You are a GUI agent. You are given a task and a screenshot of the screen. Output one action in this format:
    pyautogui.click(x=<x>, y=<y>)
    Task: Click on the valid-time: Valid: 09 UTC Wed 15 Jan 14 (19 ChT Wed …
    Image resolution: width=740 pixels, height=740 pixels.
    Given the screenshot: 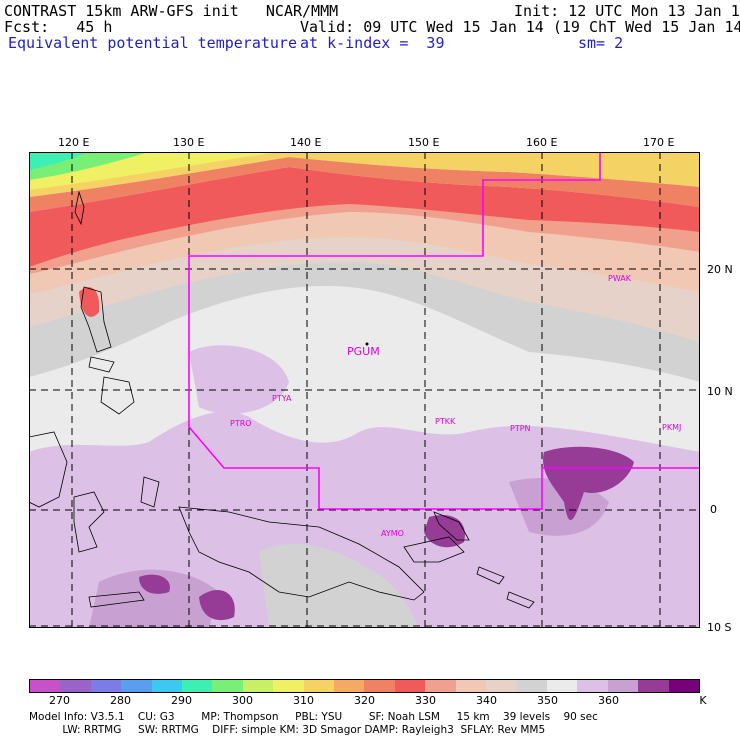 What is the action you would take?
    pyautogui.click(x=520, y=27)
    